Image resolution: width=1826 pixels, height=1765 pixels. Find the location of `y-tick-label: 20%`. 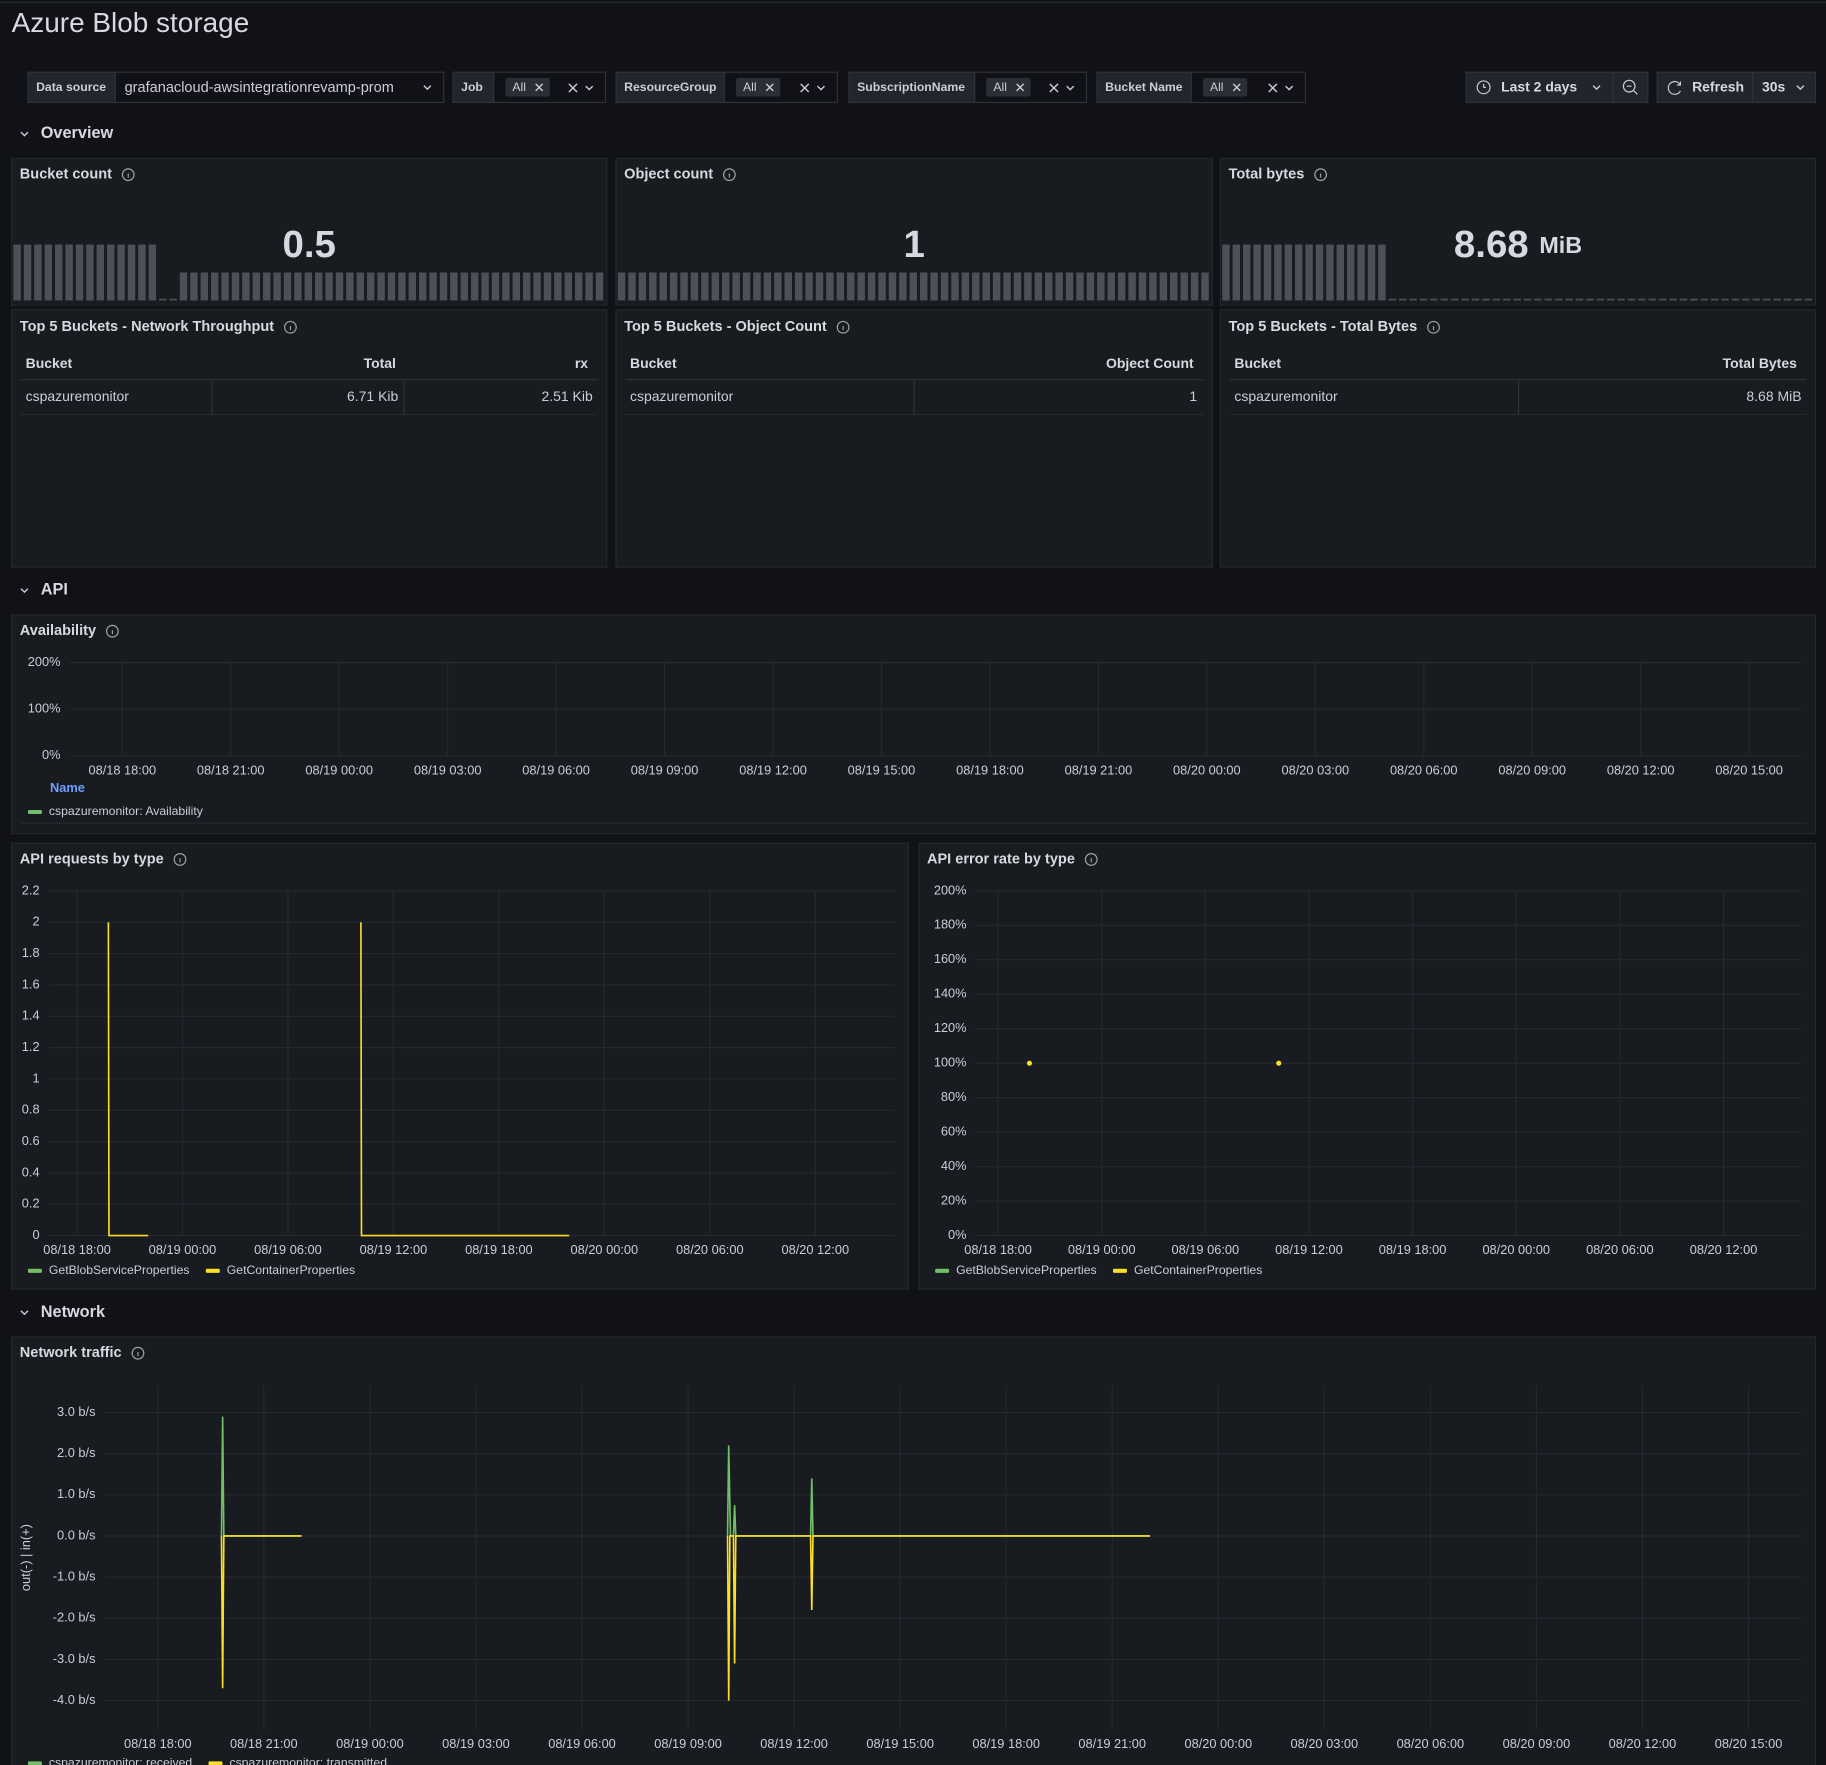

y-tick-label: 20% is located at coordinates (954, 1200).